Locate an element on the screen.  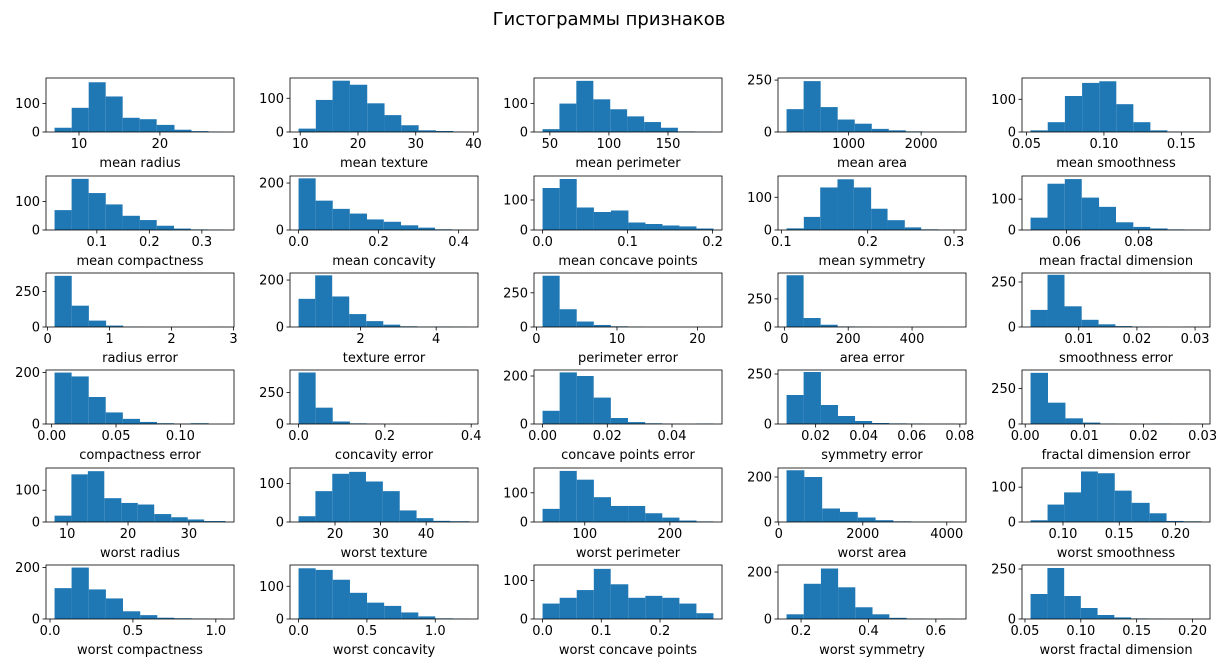
x-tick-label: 0.05 is located at coordinates (1024, 631).